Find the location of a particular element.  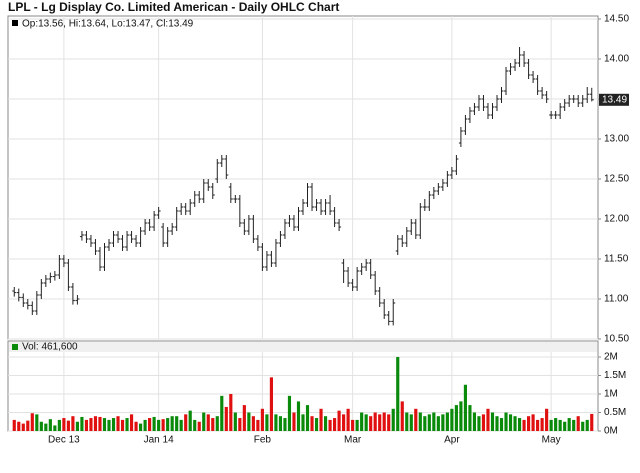

y-tick-label: 14.00 is located at coordinates (616, 59).